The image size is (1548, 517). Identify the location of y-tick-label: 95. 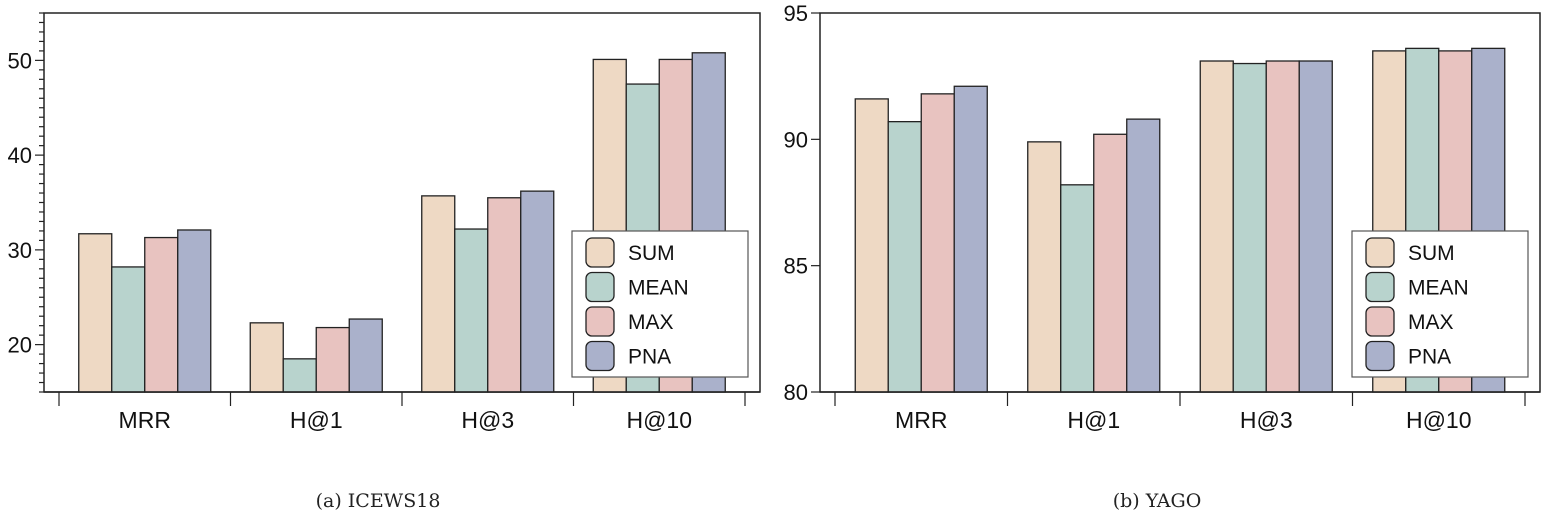
(796, 13).